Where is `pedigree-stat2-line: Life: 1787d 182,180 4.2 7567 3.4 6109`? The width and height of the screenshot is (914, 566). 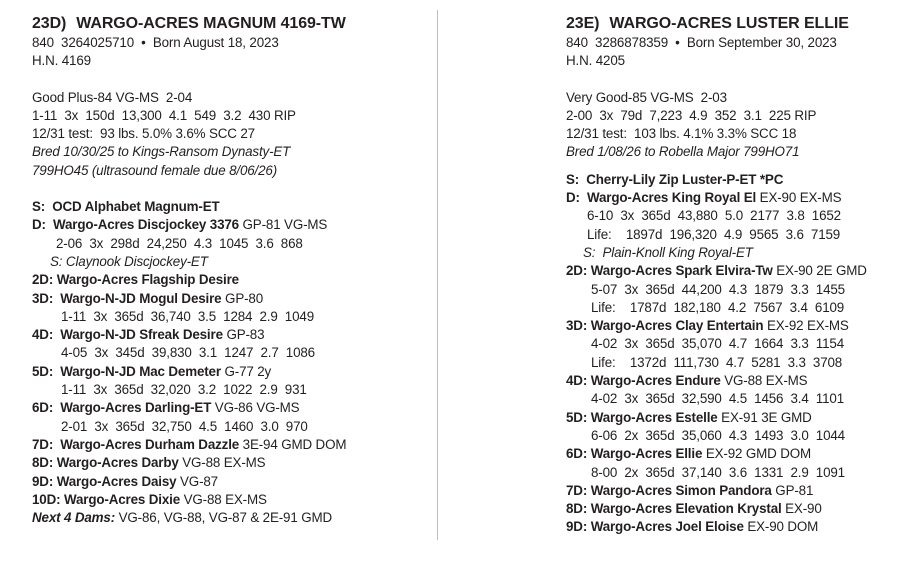
pedigree-stat2-line: Life: 1787d 182,180 4.2 7567 3.4 6109 is located at coordinates (736, 308).